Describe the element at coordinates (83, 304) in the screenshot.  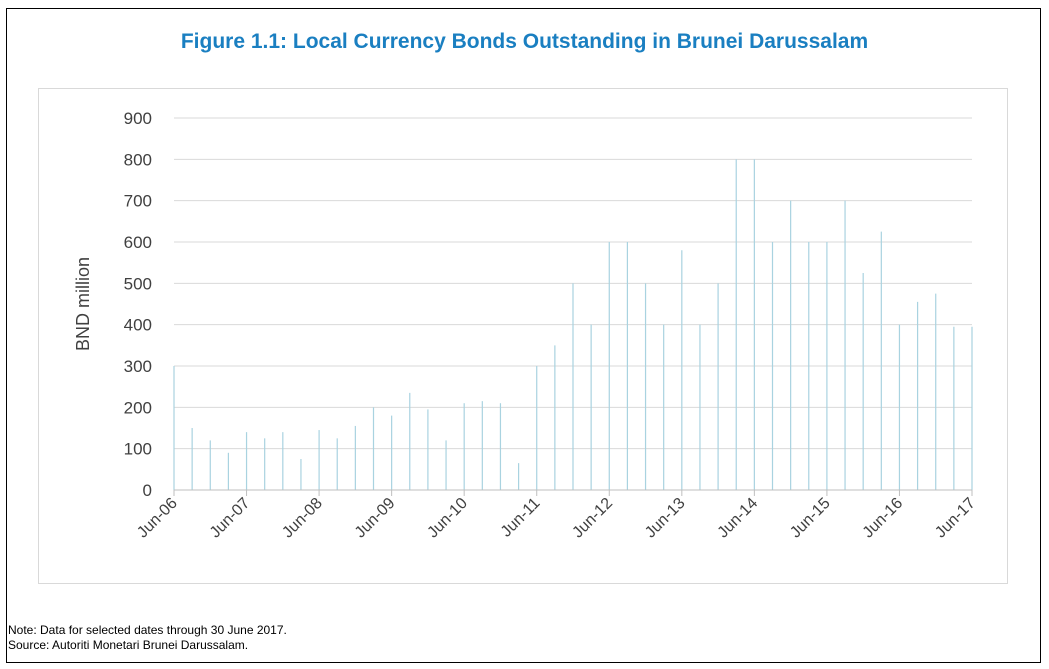
I see `y-axis-label: BND million` at that location.